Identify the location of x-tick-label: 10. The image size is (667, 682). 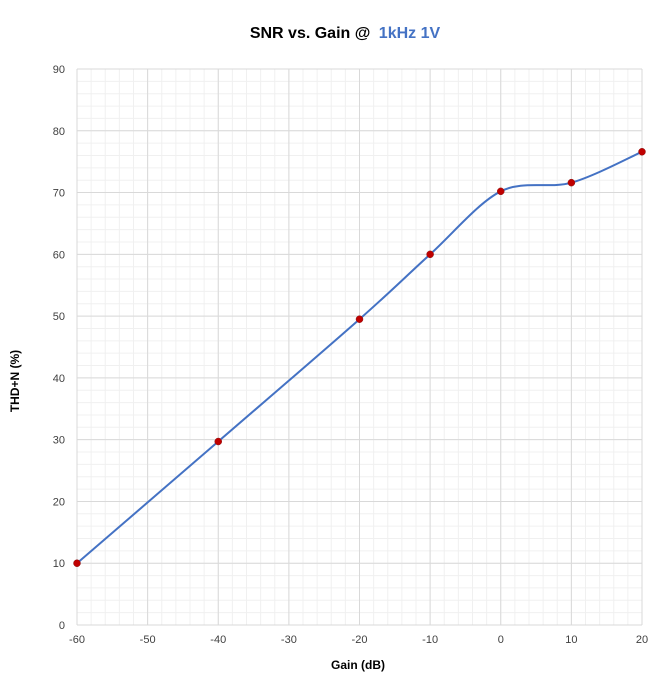
(571, 640).